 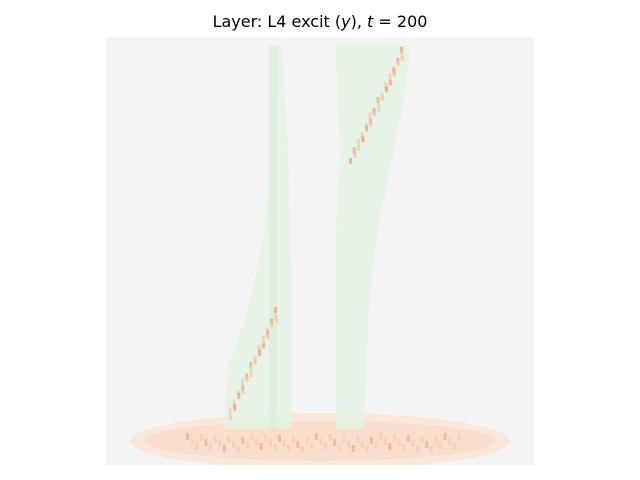 What do you see at coordinates (359, 21) in the screenshot?
I see `title-mid: ),` at bounding box center [359, 21].